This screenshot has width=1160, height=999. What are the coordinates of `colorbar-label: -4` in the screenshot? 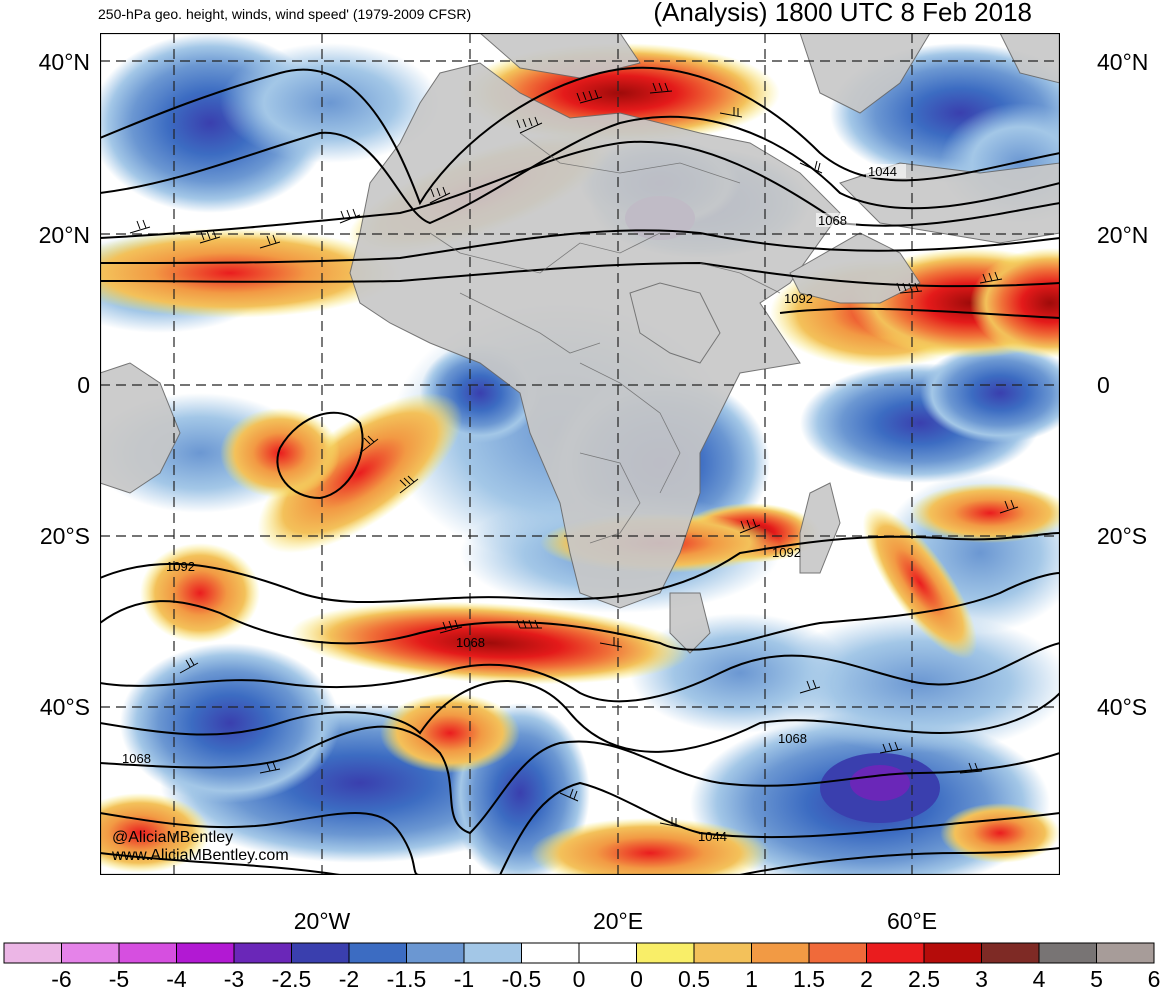 It's located at (176, 979).